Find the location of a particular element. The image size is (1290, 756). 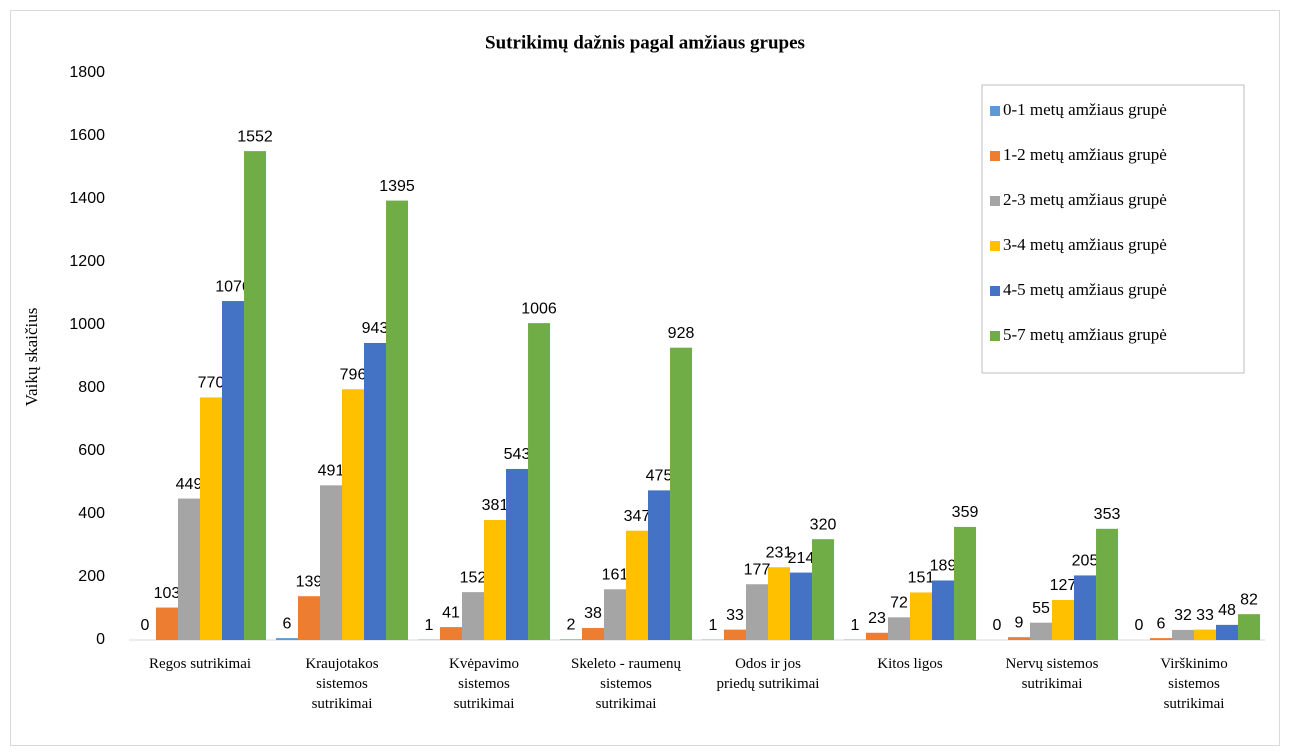

chart-title: Sutrikimų dažnis pagal amžiaus grupes is located at coordinates (645, 42).